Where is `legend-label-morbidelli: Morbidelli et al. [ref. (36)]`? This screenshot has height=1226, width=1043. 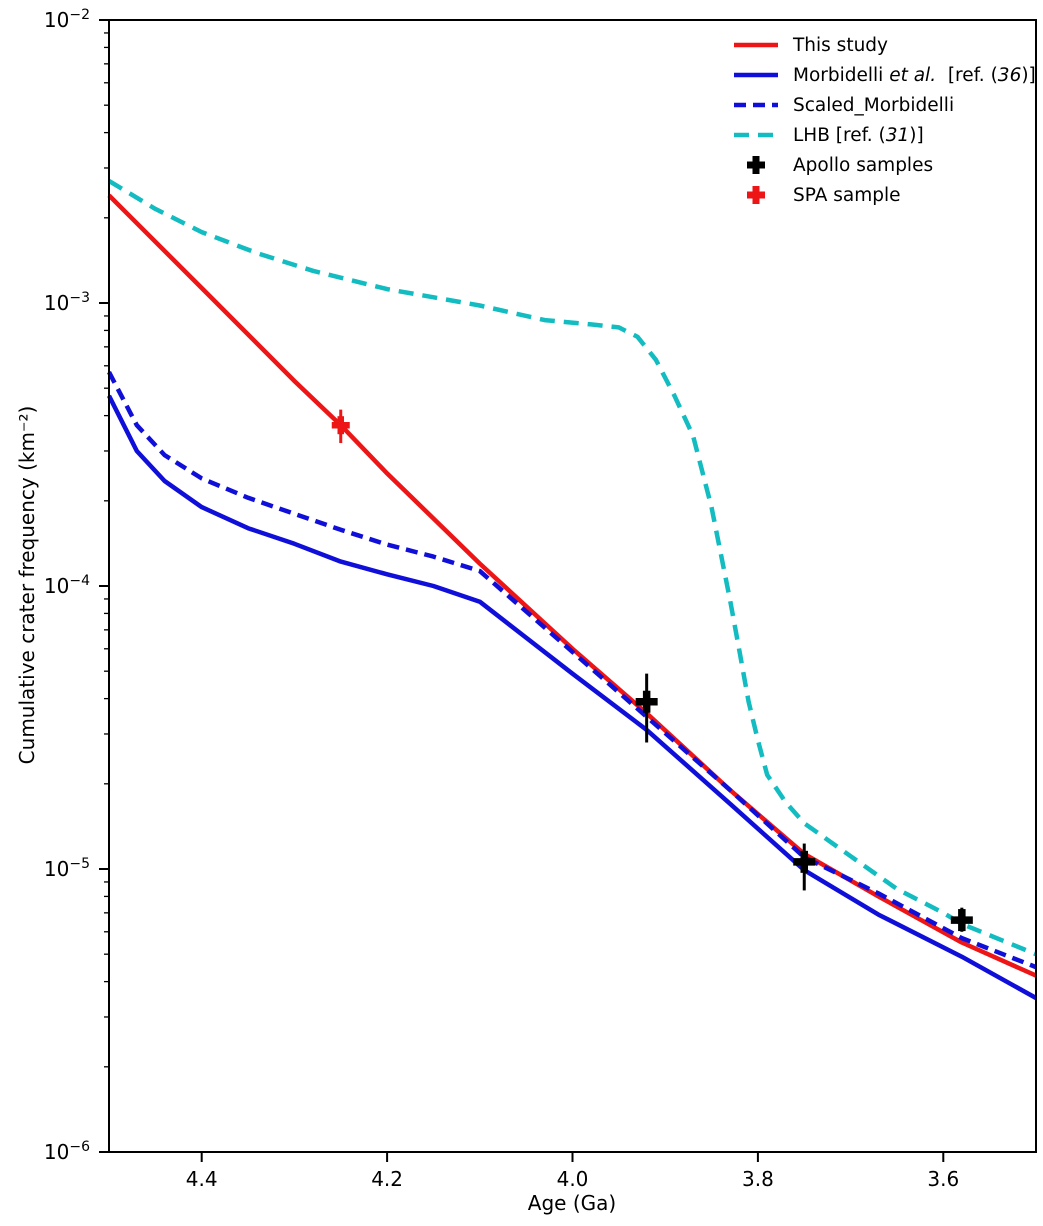 legend-label-morbidelli: Morbidelli et al. [ref. (36)] is located at coordinates (914, 75).